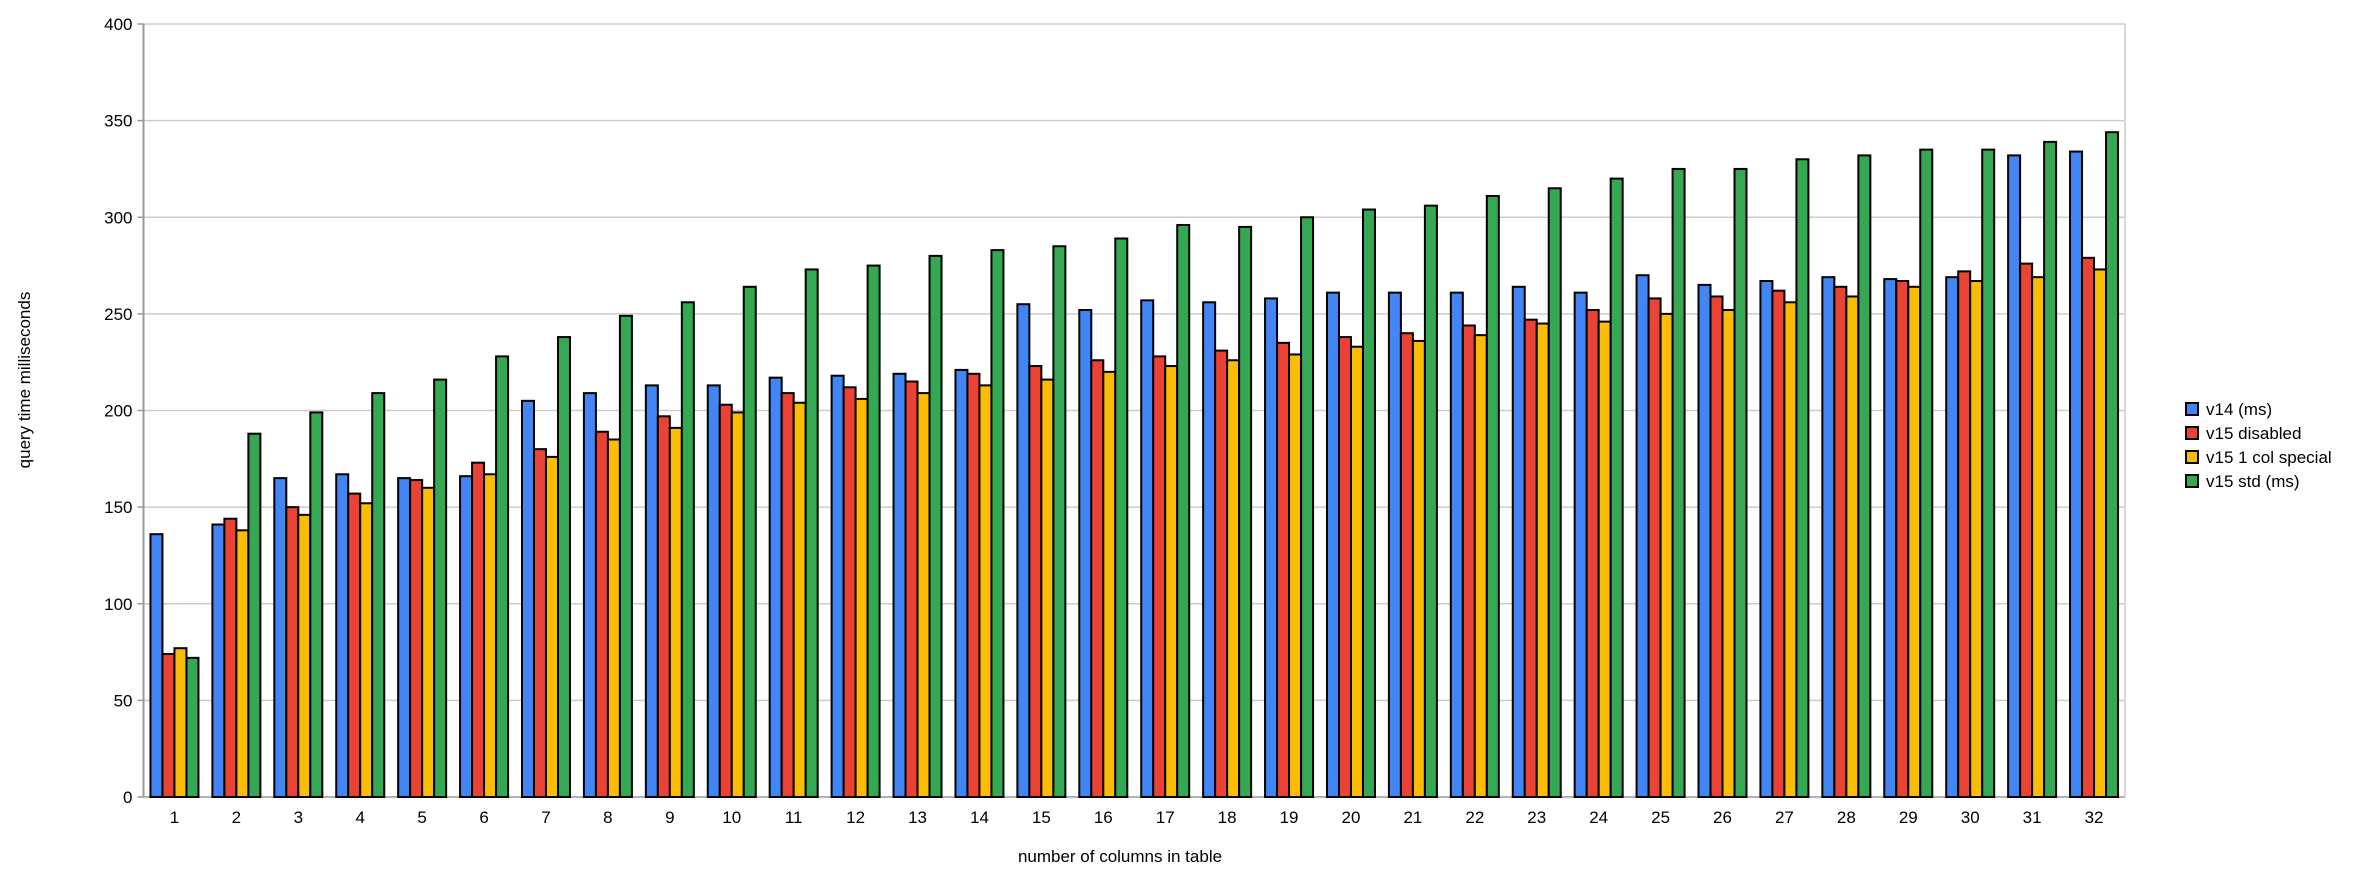 The height and width of the screenshot is (883, 2365). What do you see at coordinates (775, 587) in the screenshot?
I see `bar-v14-ms--cat-11` at bounding box center [775, 587].